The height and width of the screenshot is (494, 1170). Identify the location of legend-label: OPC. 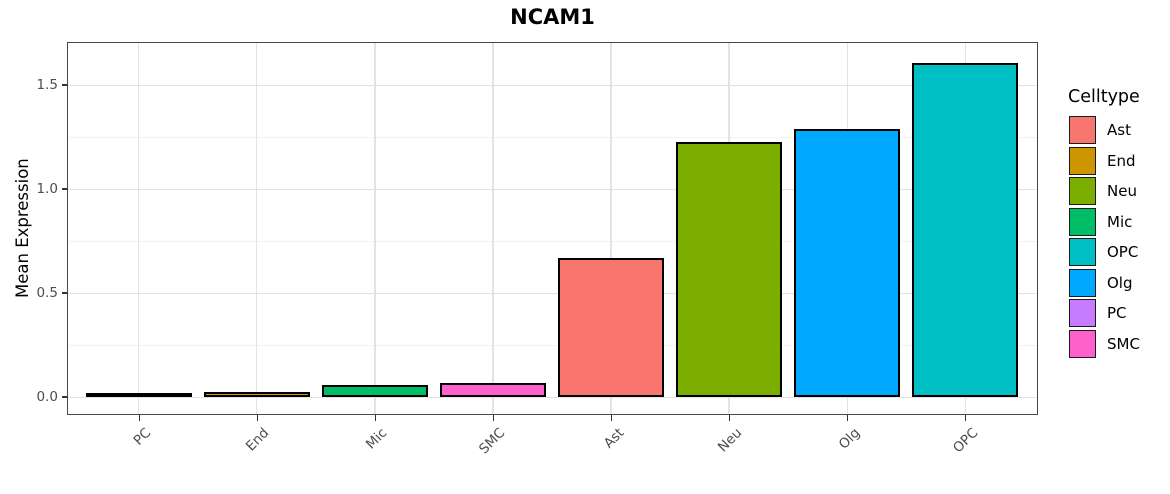
(1123, 252).